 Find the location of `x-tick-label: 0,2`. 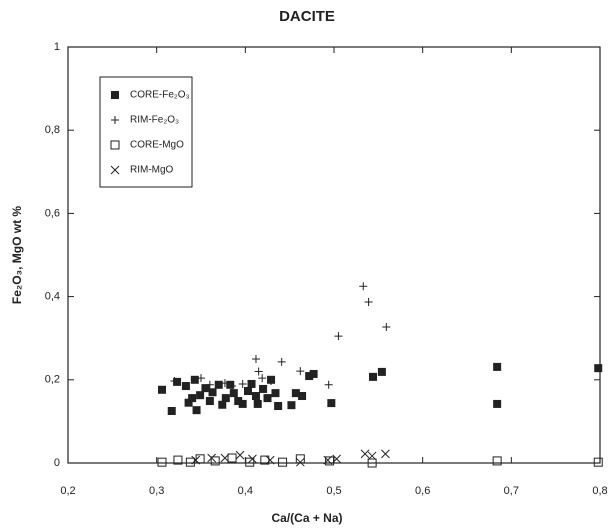

x-tick-label: 0,2 is located at coordinates (67, 491).